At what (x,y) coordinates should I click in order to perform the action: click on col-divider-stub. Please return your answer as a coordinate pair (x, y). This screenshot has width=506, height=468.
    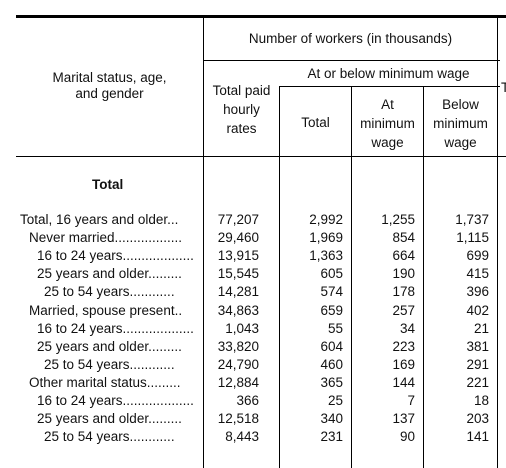
    Looking at the image, I should click on (203, 243).